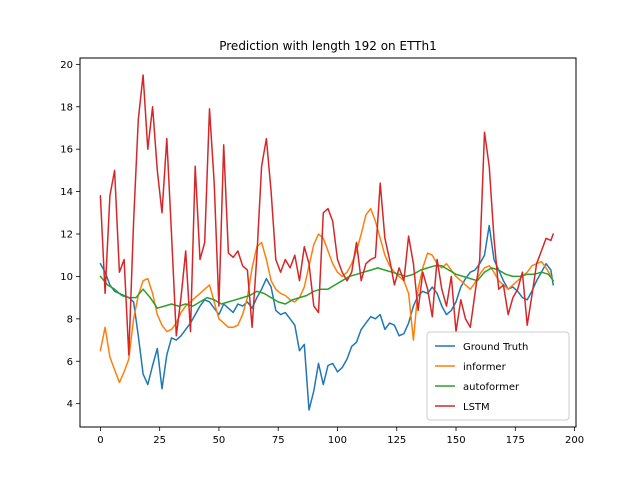 Image resolution: width=640 pixels, height=480 pixels. I want to click on y-tick-label: 18, so click(66, 107).